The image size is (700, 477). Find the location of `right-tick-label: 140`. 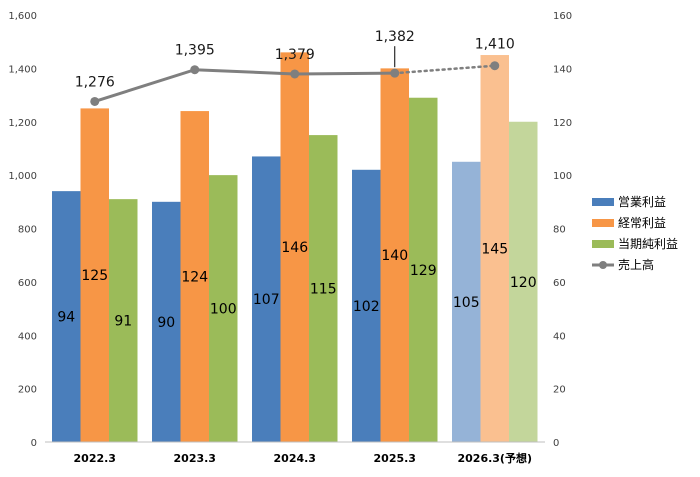

right-tick-label: 140 is located at coordinates (562, 69).